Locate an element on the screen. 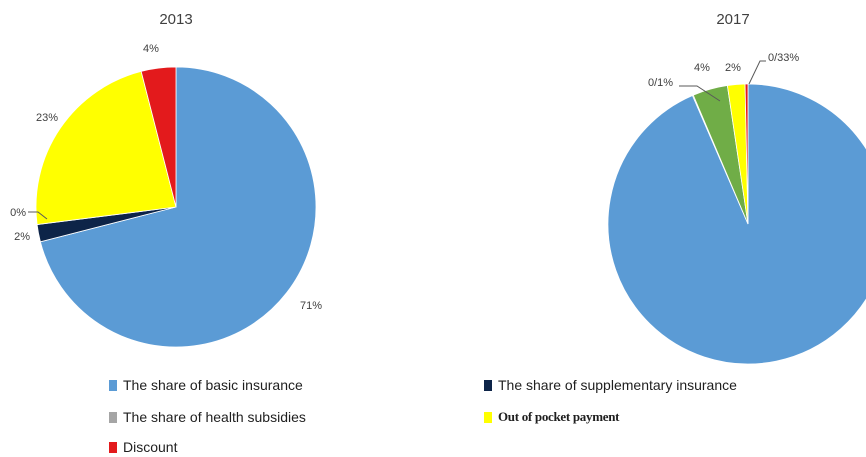 The height and width of the screenshot is (457, 866). legend-label-discount: Discount is located at coordinates (150, 447).